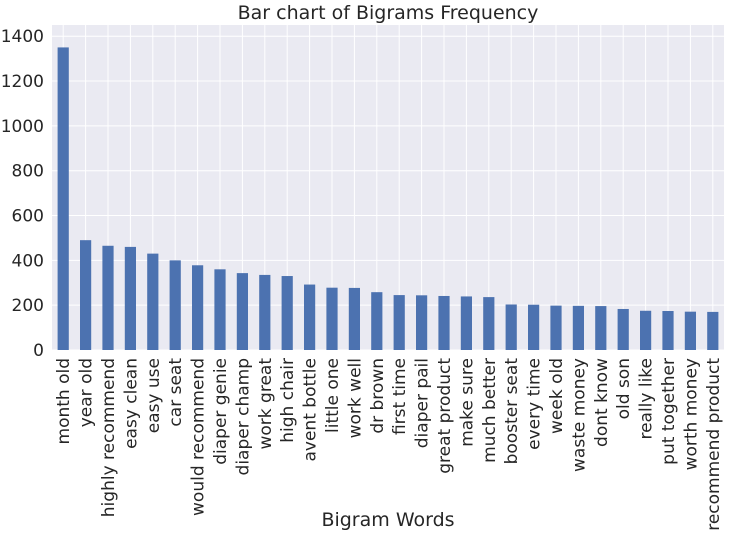 Image resolution: width=737 pixels, height=539 pixels. I want to click on x-tick-label: would recommend, so click(199, 437).